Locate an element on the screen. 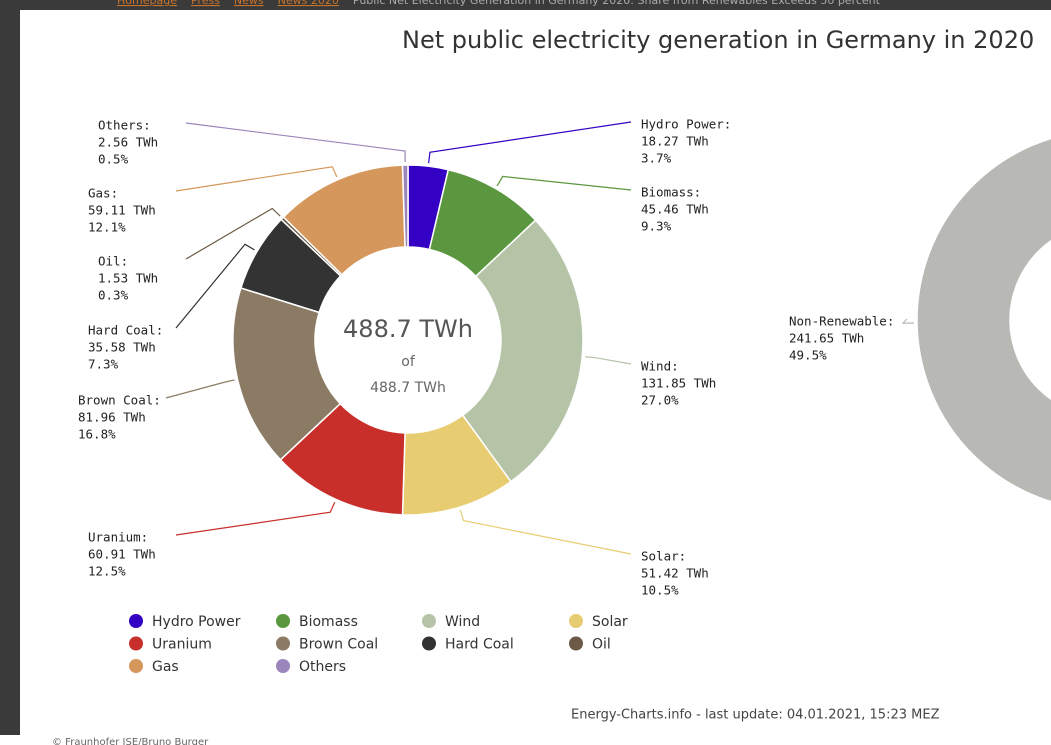 This screenshot has height=745, width=1051. slice-label: Solar: is located at coordinates (663, 556).